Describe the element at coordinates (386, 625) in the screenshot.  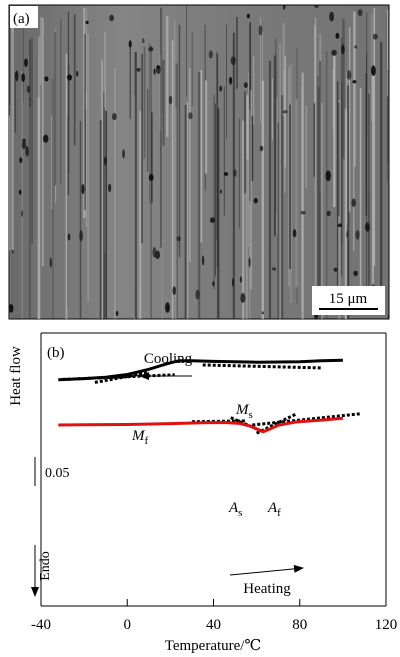
I see `x-tick-label: 120` at that location.